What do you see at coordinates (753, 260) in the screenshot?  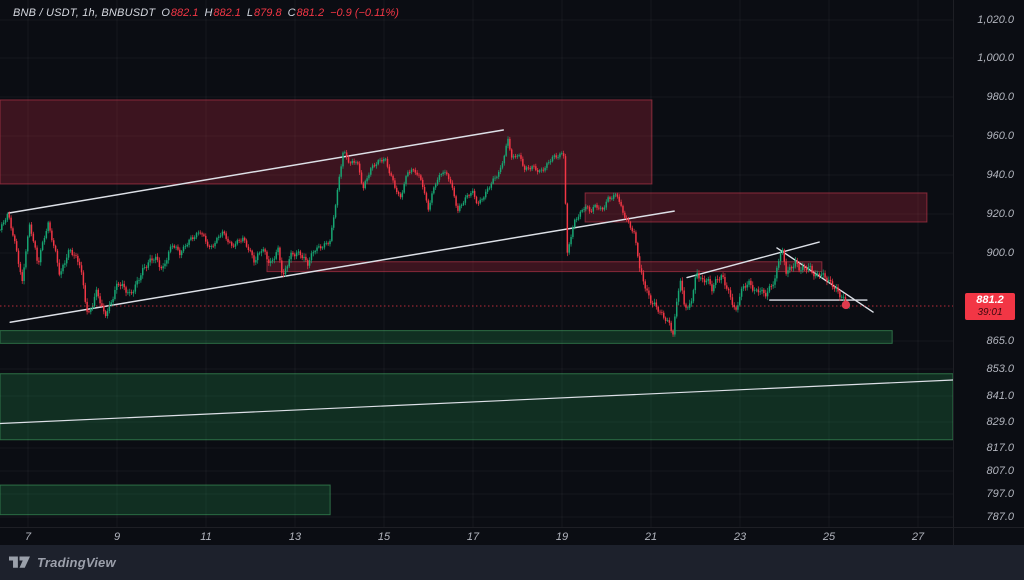 I see `wedge-support` at bounding box center [753, 260].